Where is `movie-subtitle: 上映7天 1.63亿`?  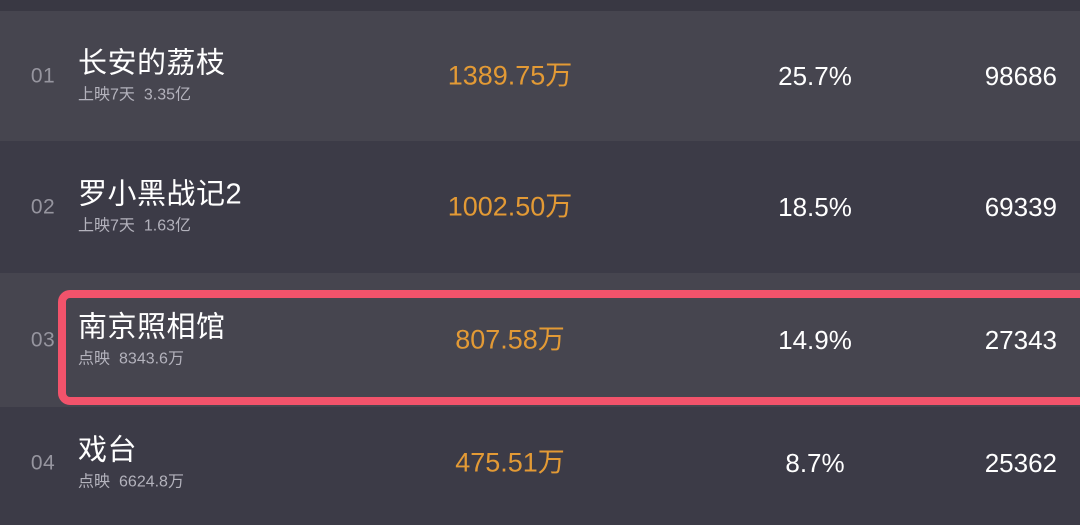
movie-subtitle: 上映7天 1.63亿 is located at coordinates (160, 227).